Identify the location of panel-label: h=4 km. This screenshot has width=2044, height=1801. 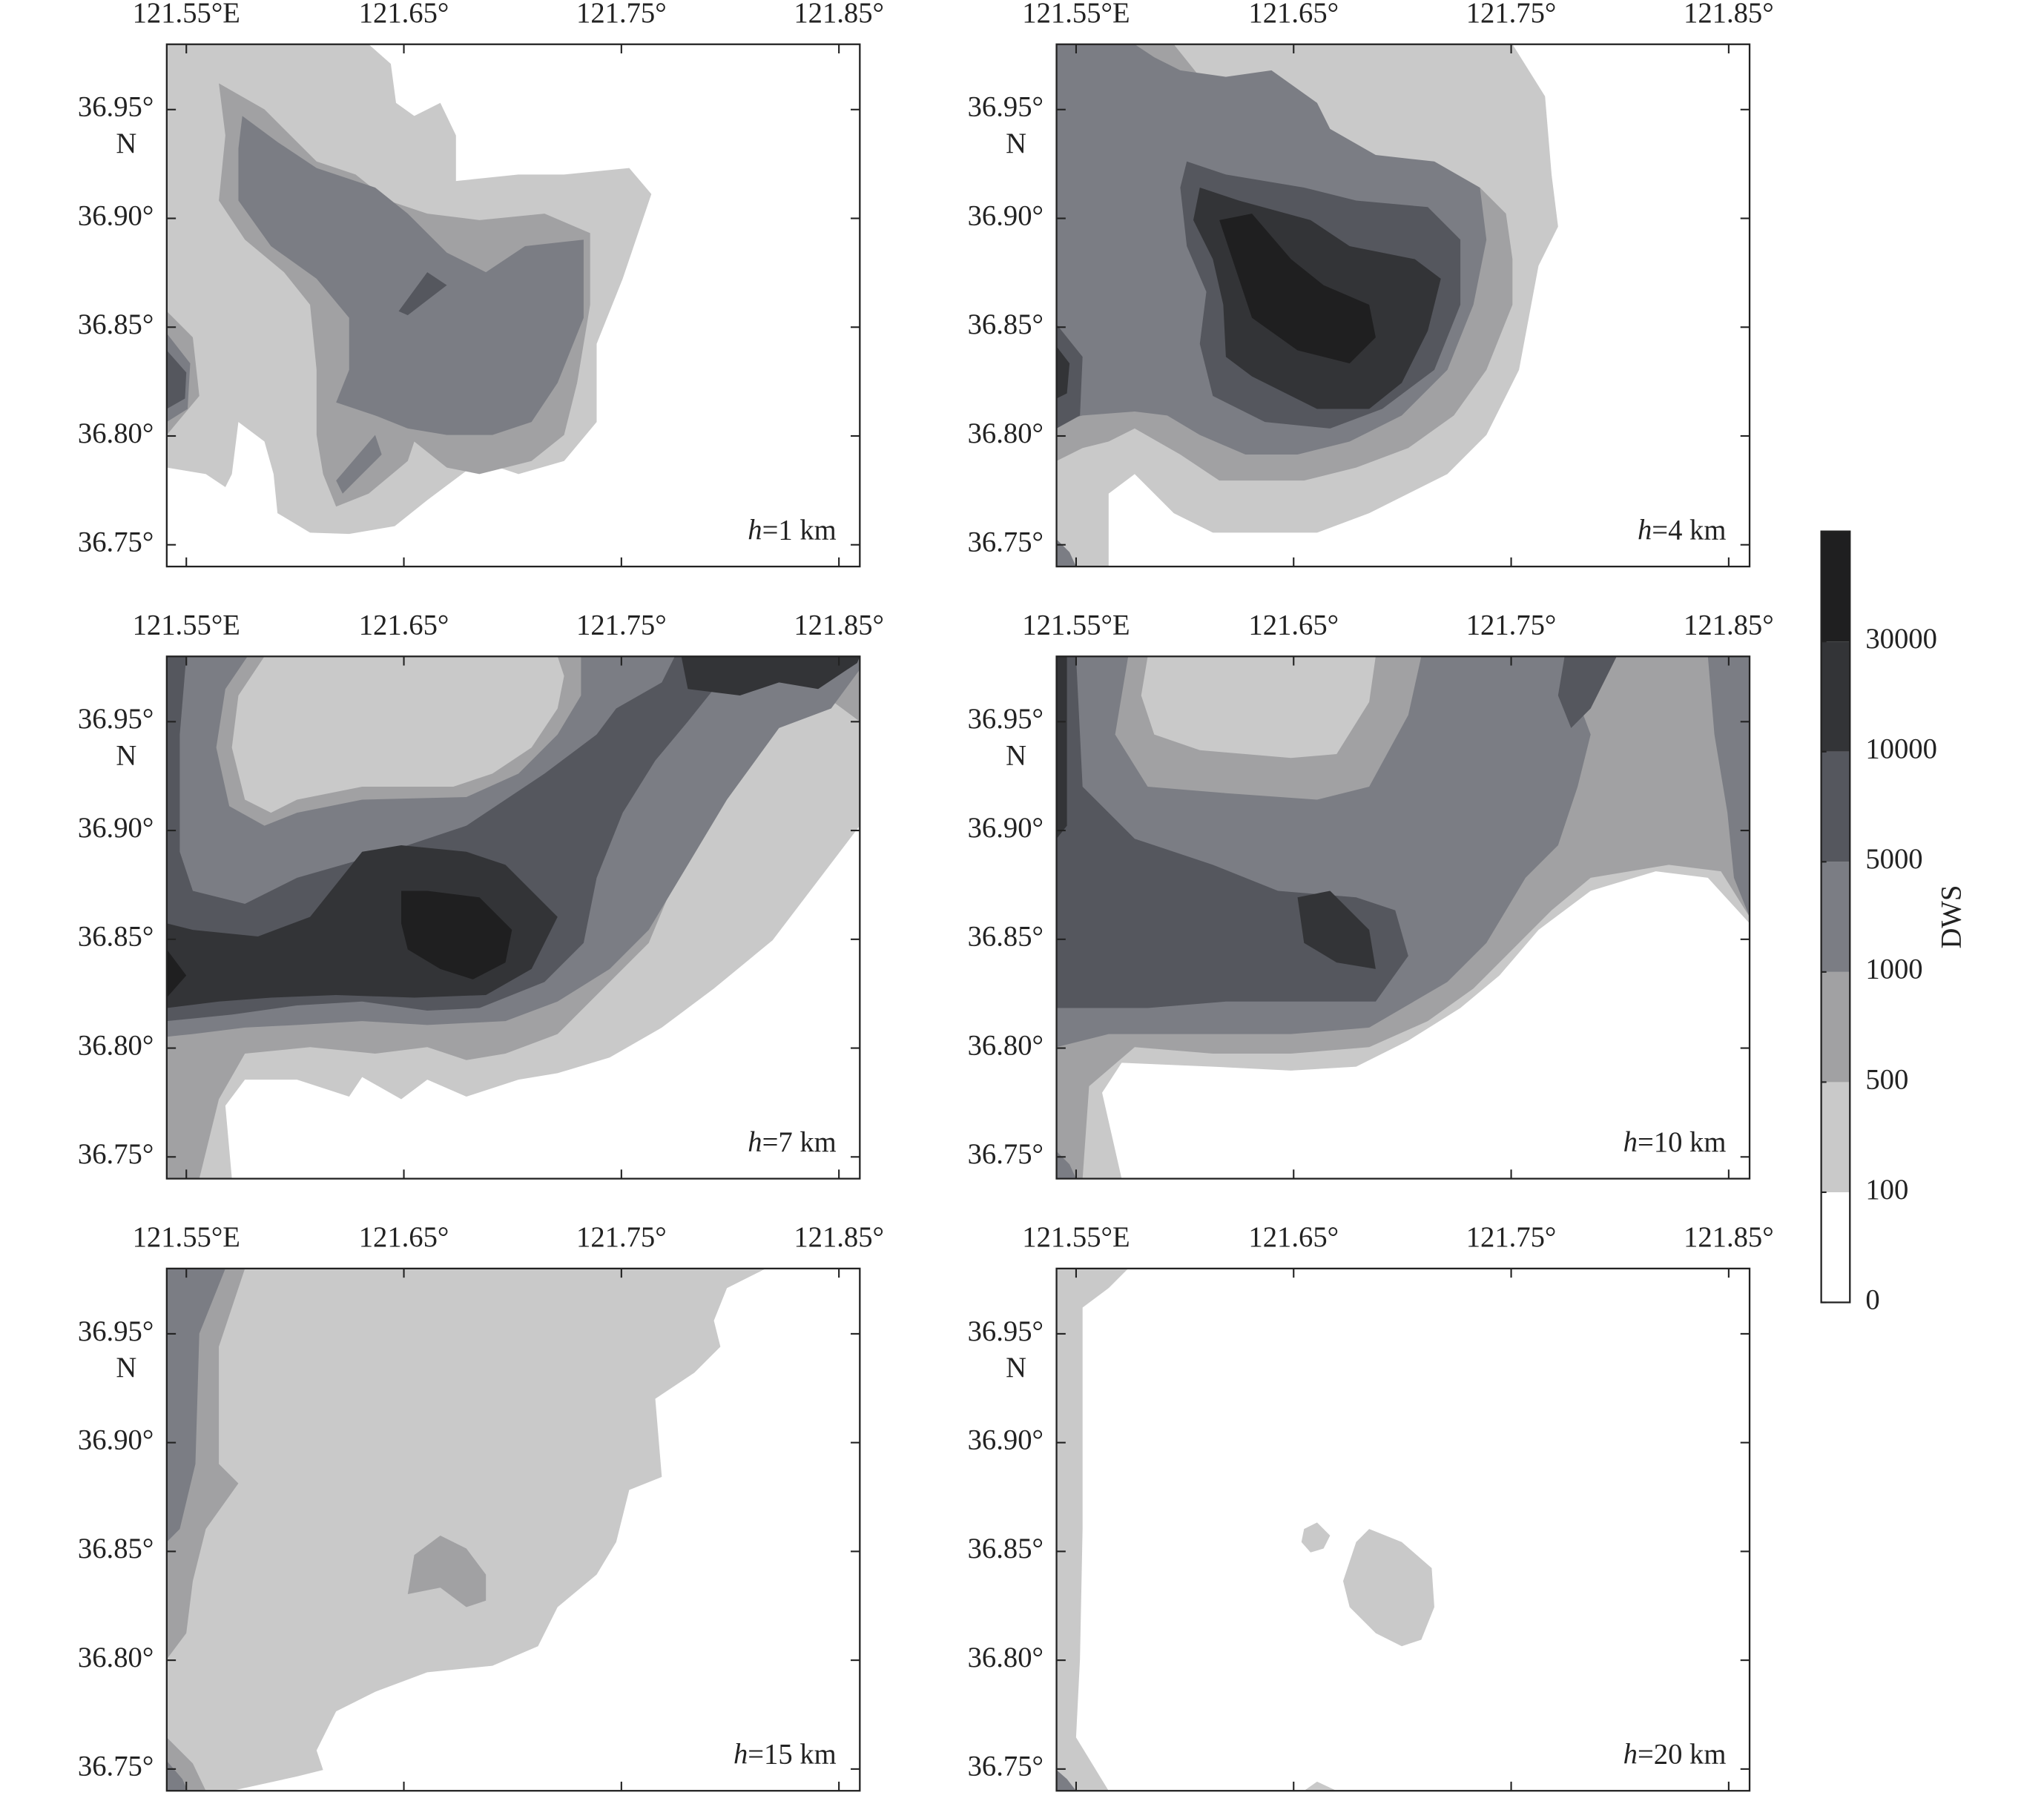
(1682, 530).